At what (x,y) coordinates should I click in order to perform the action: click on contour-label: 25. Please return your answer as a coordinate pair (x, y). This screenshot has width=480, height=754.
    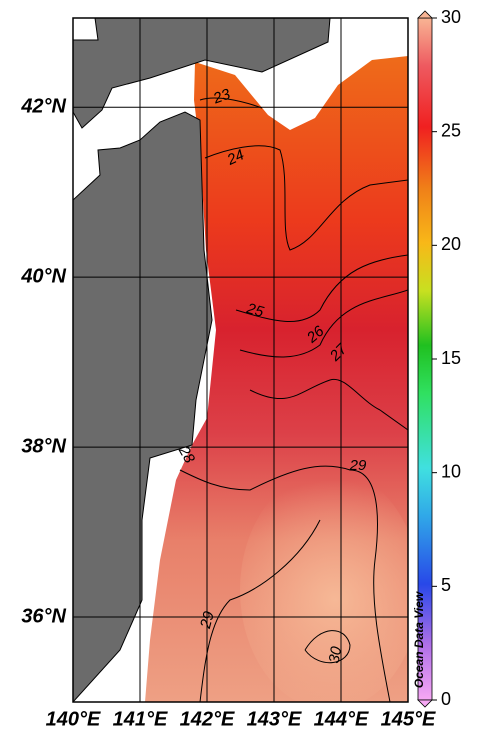
    Looking at the image, I should click on (255, 310).